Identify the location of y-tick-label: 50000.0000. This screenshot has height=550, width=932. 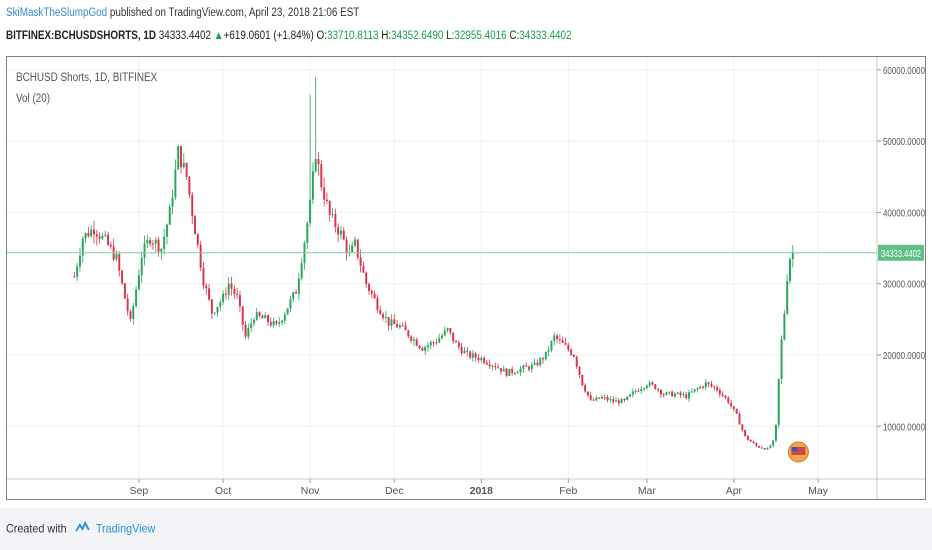
(904, 142).